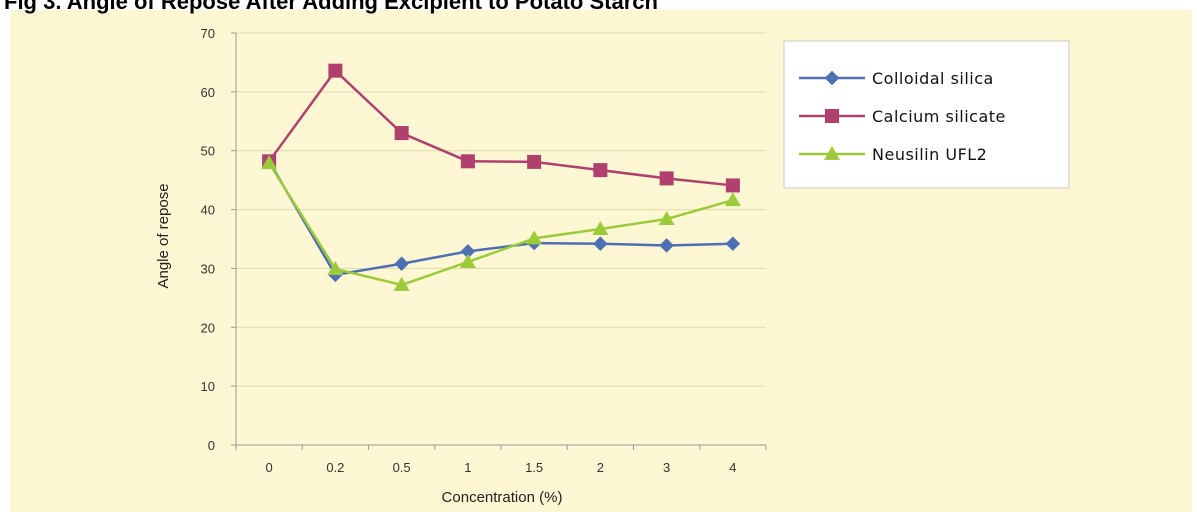  Describe the element at coordinates (467, 467) in the screenshot. I see `x-tick-label: 1` at that location.